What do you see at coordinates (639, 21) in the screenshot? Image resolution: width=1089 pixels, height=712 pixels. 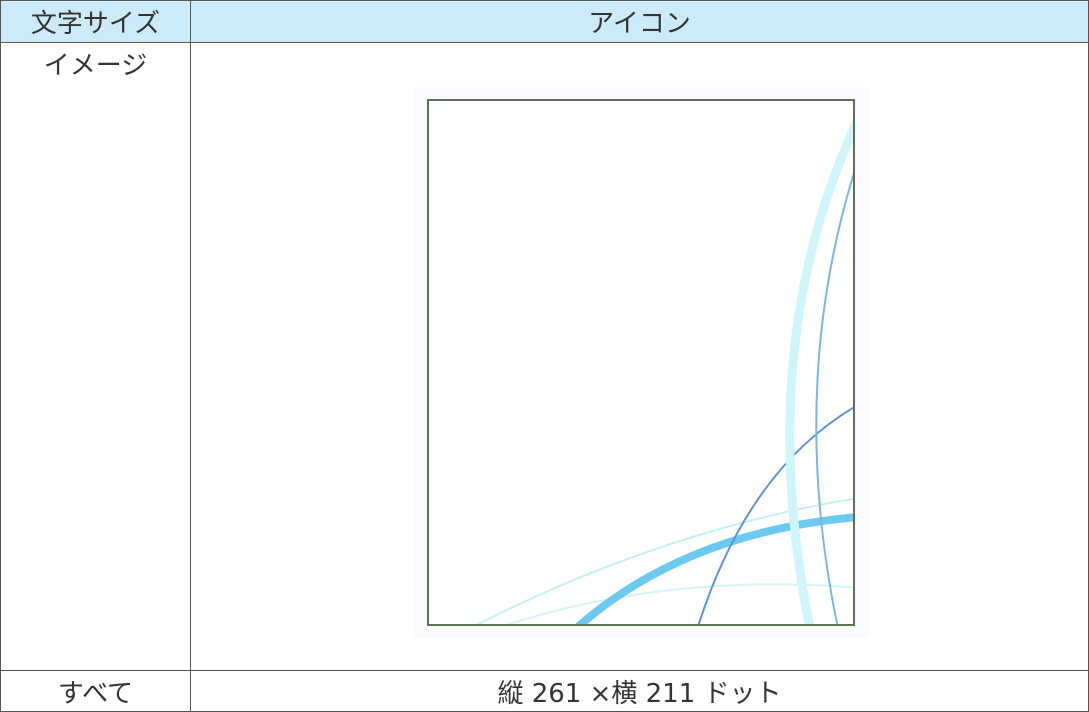 I see `header-cell: アイコン` at bounding box center [639, 21].